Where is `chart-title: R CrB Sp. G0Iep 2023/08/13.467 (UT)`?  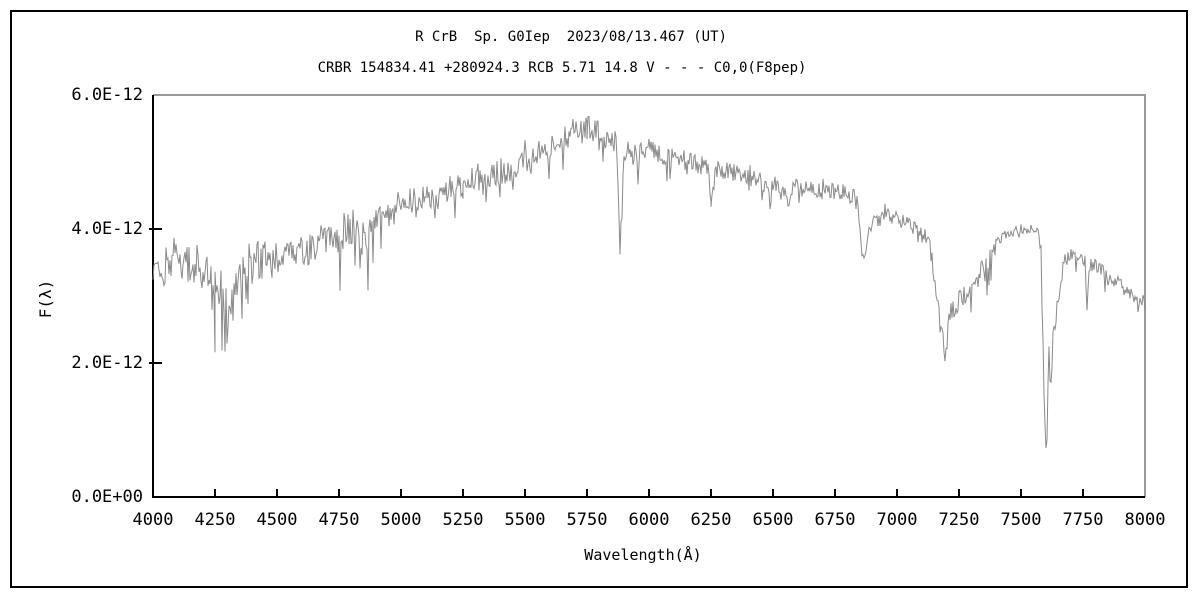
chart-title: R CrB Sp. G0Iep 2023/08/13.467 (UT) is located at coordinates (571, 37).